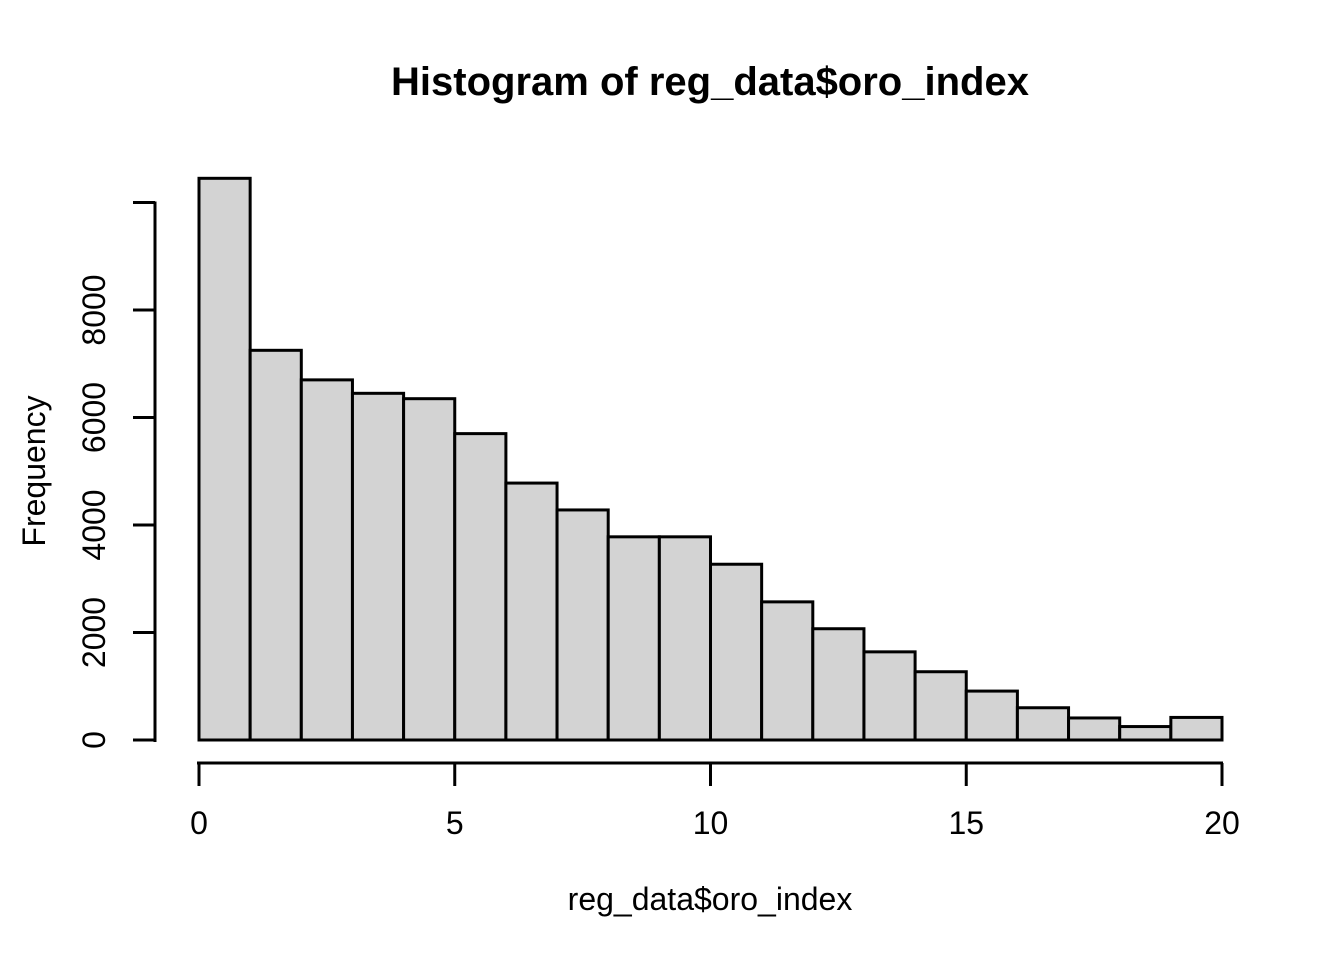 This screenshot has height=960, width=1344. What do you see at coordinates (94, 417) in the screenshot?
I see `y-tick-label: 6000` at bounding box center [94, 417].